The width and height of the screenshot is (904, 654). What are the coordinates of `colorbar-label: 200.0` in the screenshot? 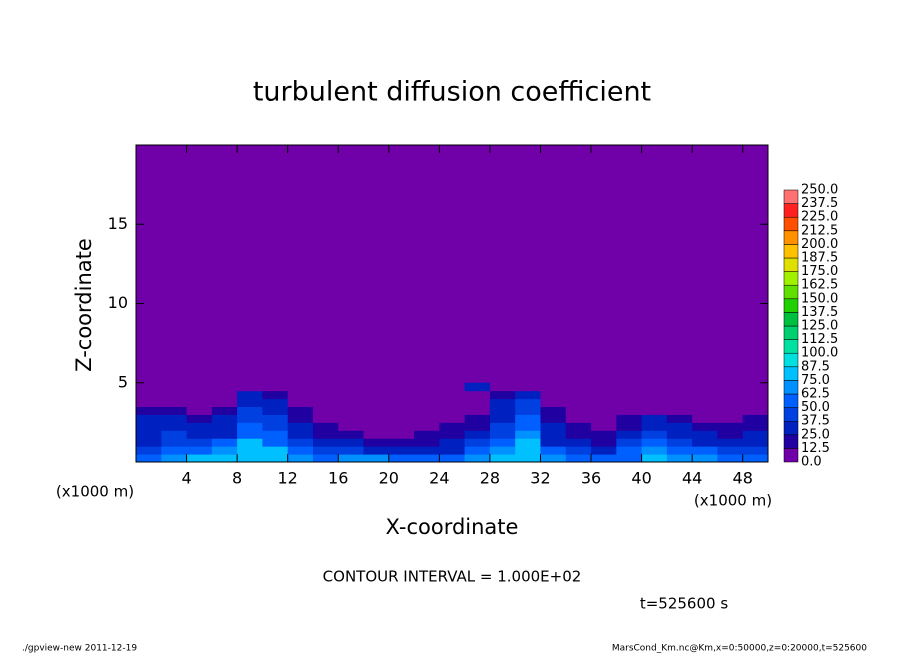 It's located at (819, 244).